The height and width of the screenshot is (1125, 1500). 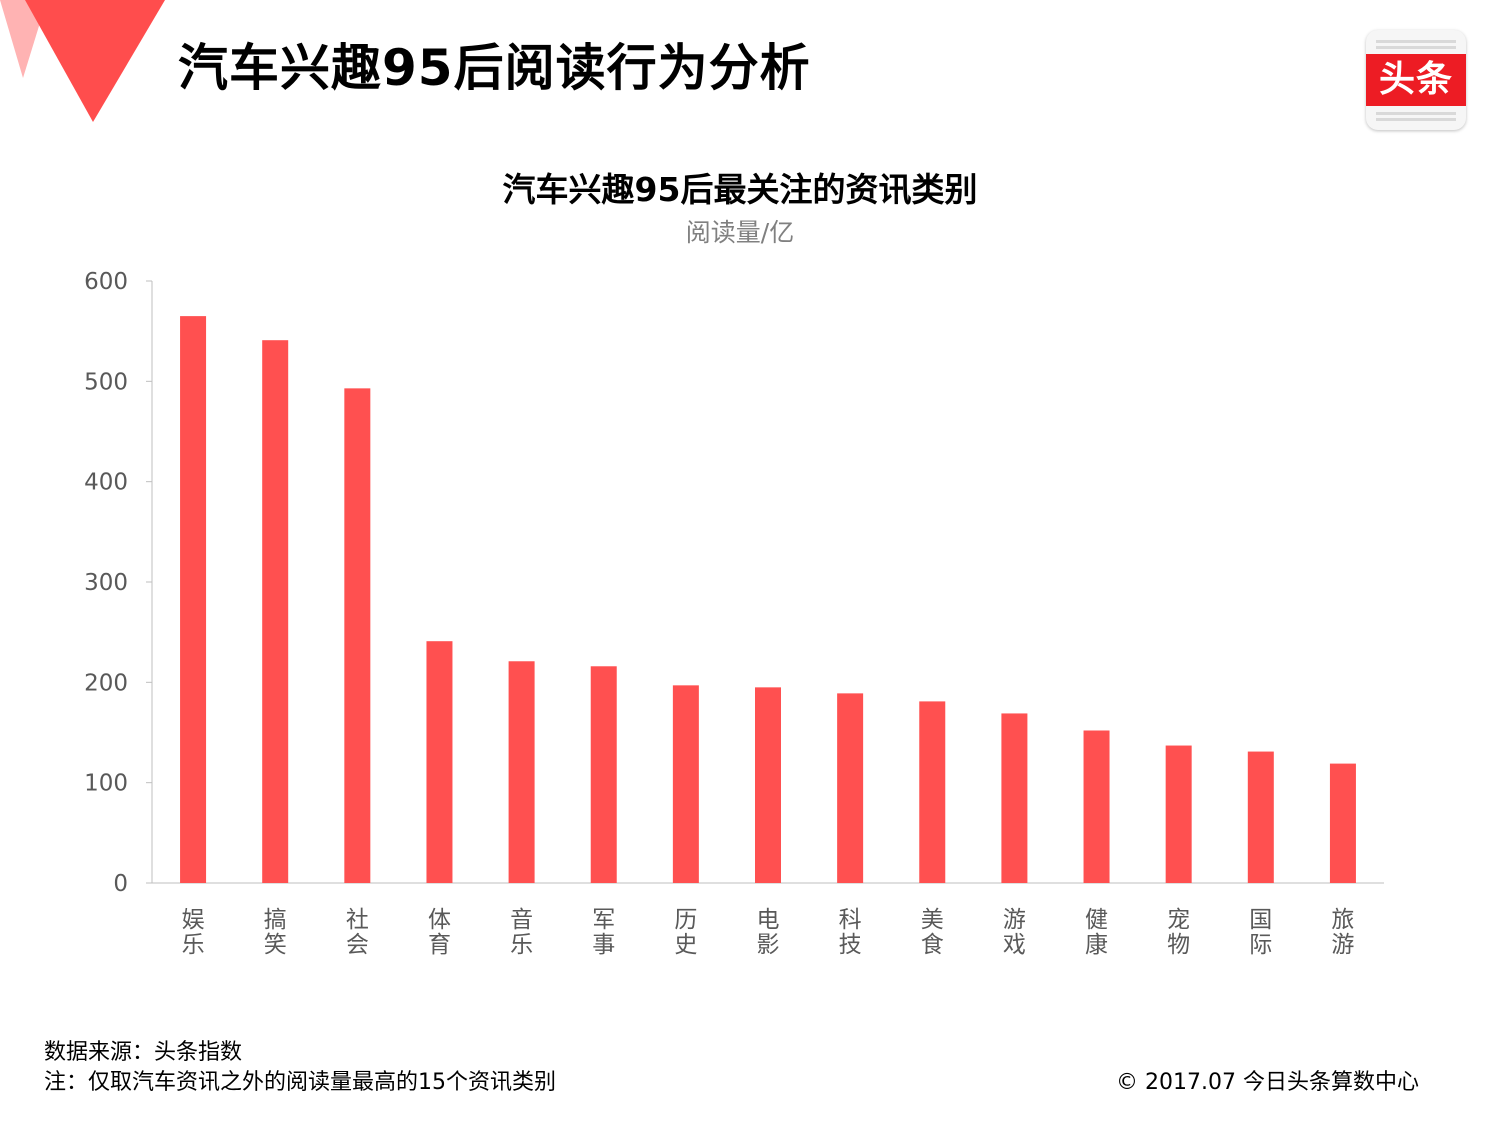 What do you see at coordinates (193, 599) in the screenshot?
I see `bar-娱乐` at bounding box center [193, 599].